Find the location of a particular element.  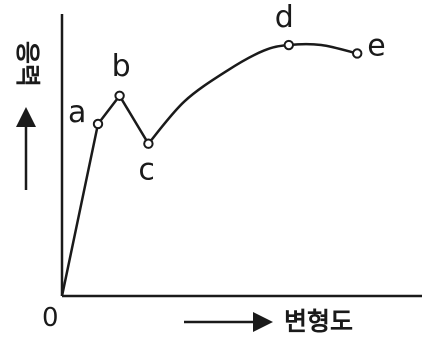

point-label-d: d is located at coordinates (284, 17).